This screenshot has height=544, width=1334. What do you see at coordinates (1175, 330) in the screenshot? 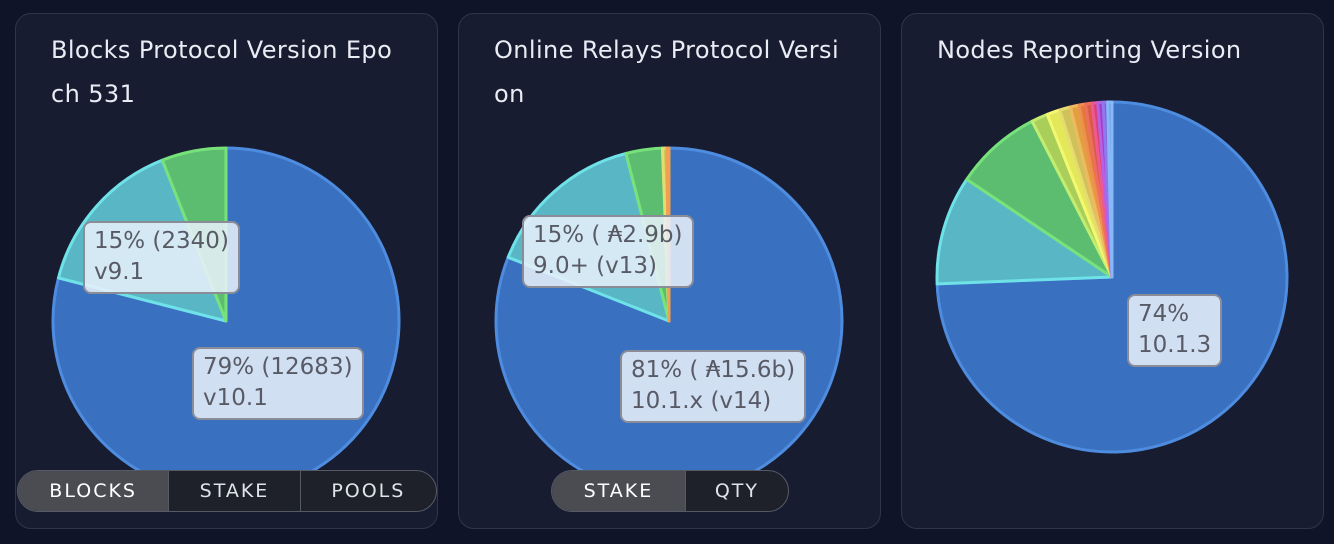
I see `slice-tooltip: 74% 10.1.3` at bounding box center [1175, 330].